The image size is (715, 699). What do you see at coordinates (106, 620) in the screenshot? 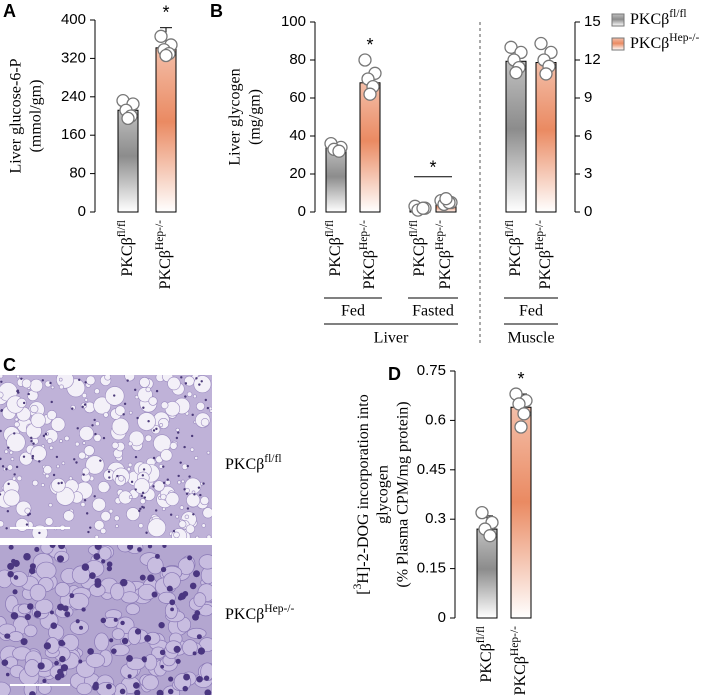
I see `micrograph-bottom` at bounding box center [106, 620].